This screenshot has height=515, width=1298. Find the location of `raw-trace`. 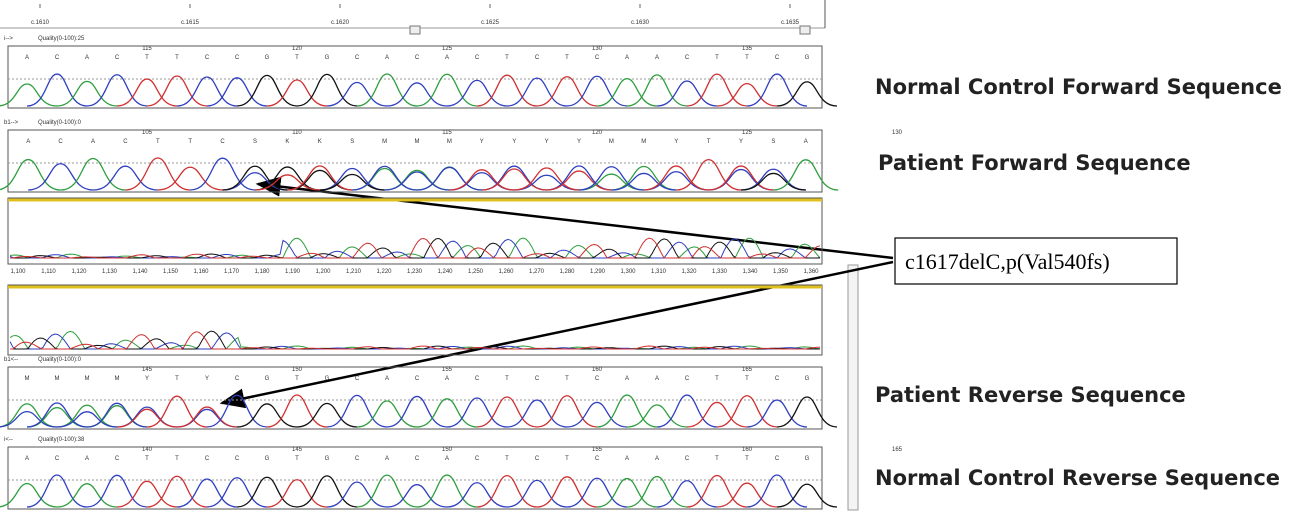

raw-trace is located at coordinates (415, 340).